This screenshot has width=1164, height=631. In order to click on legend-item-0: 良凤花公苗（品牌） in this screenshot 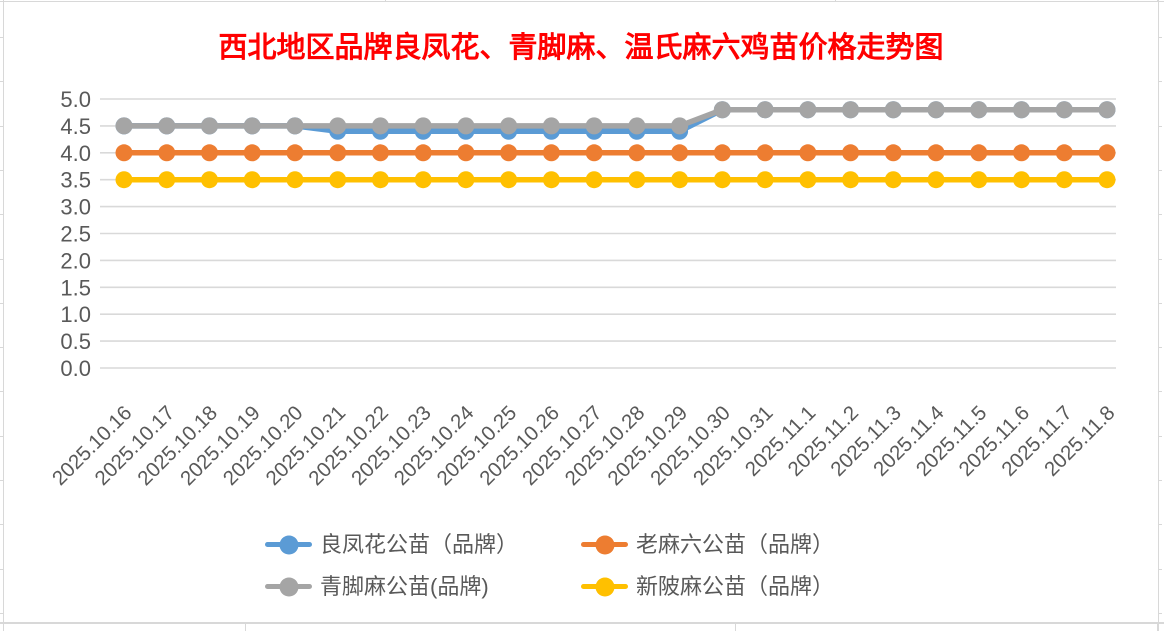, I will do `click(423, 545)`.